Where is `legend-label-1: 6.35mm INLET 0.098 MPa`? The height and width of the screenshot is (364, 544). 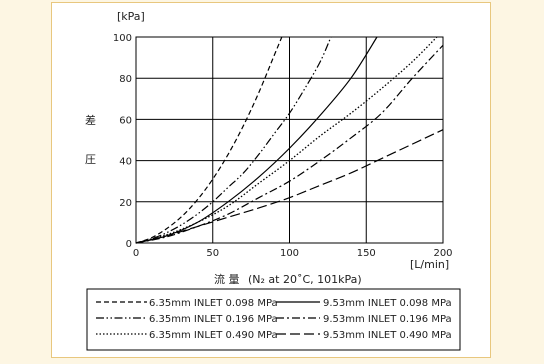
legend-label-1: 6.35mm INLET 0.098 MPa is located at coordinates (213, 303).